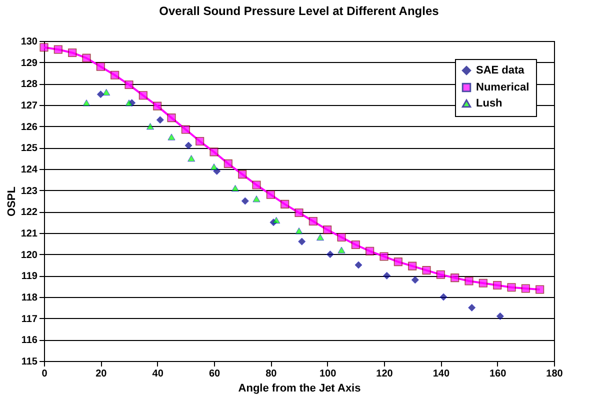 This screenshot has height=410, width=606. What do you see at coordinates (385, 374) in the screenshot?
I see `x-tick-label: 120` at bounding box center [385, 374].